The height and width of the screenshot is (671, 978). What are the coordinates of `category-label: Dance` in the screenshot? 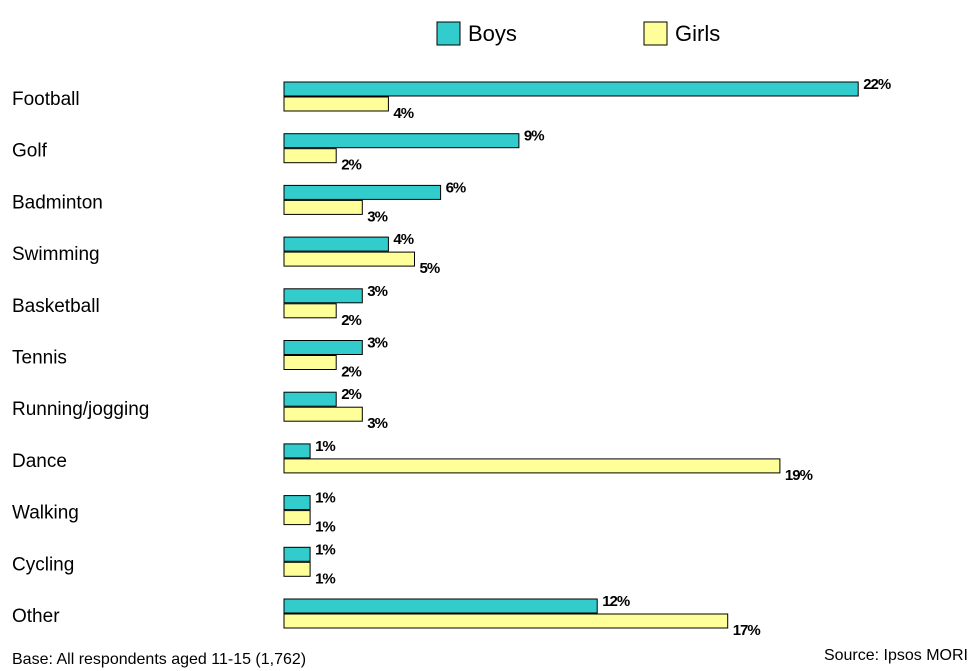 It's located at (39, 461).